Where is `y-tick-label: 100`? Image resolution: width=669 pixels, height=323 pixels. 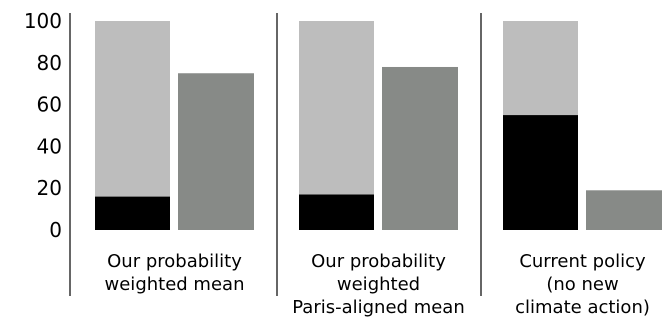 y-tick-label: 100 is located at coordinates (43, 21).